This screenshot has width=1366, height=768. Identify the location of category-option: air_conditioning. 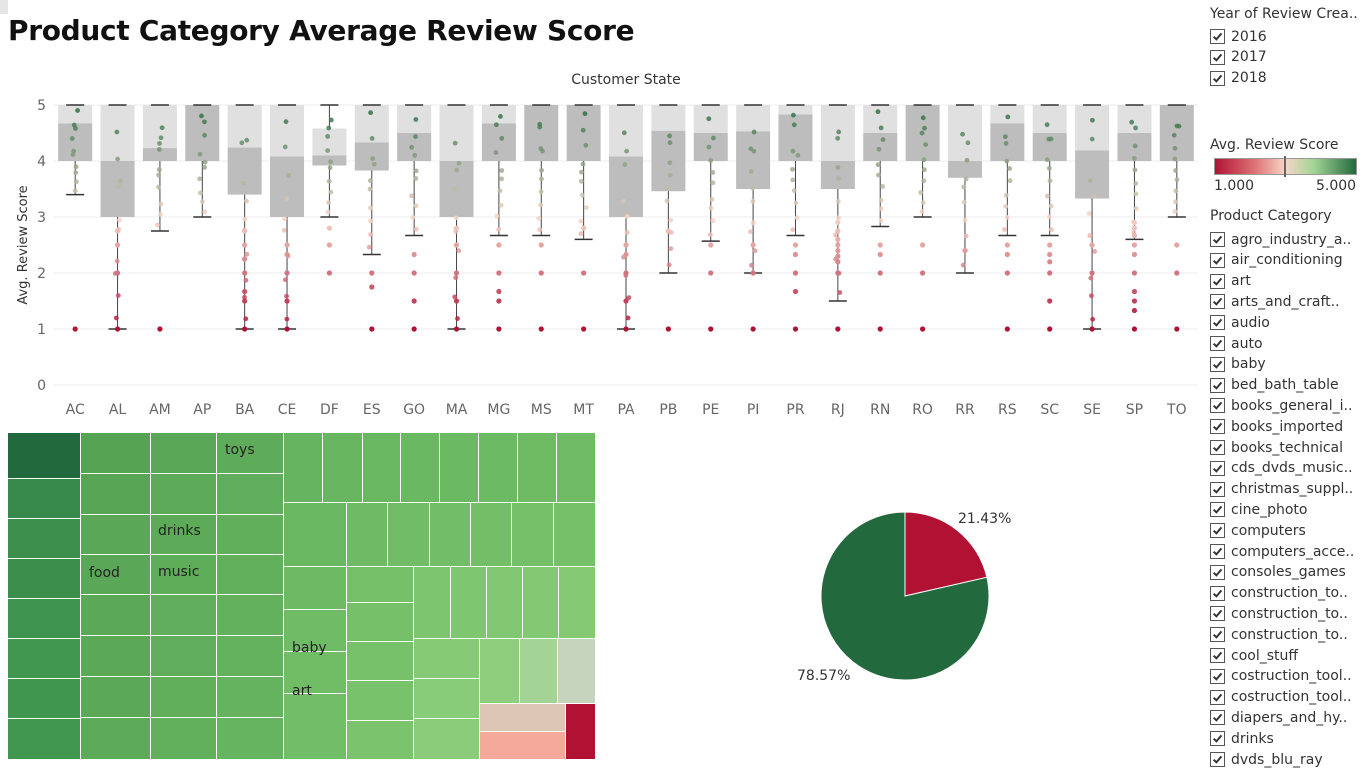
(1276, 260).